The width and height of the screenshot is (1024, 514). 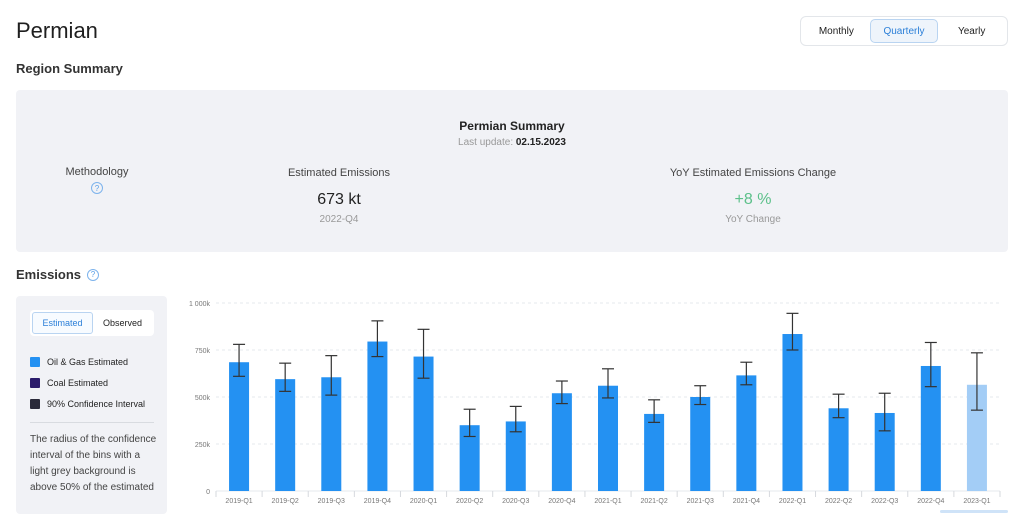 I want to click on period-monthly-button: Monthly, so click(x=836, y=31).